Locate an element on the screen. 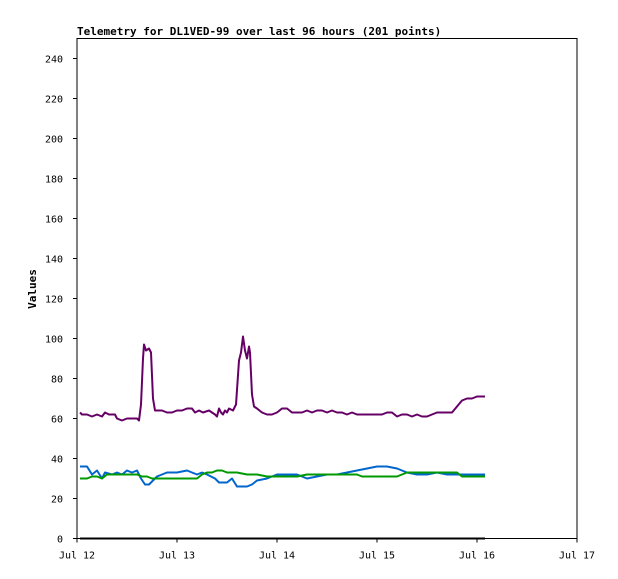 This screenshot has width=618, height=579. y-axis-ticks: 0 20 40 60 80 100 120 140 160 180 200 220 240 is located at coordinates (61, 300).